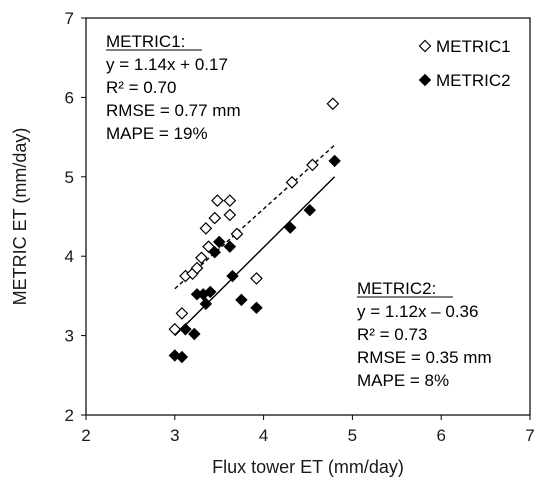 This screenshot has width=550, height=488. What do you see at coordinates (75, 217) in the screenshot?
I see `y-axis-ticks: 2 3 4 5 6 7` at bounding box center [75, 217].